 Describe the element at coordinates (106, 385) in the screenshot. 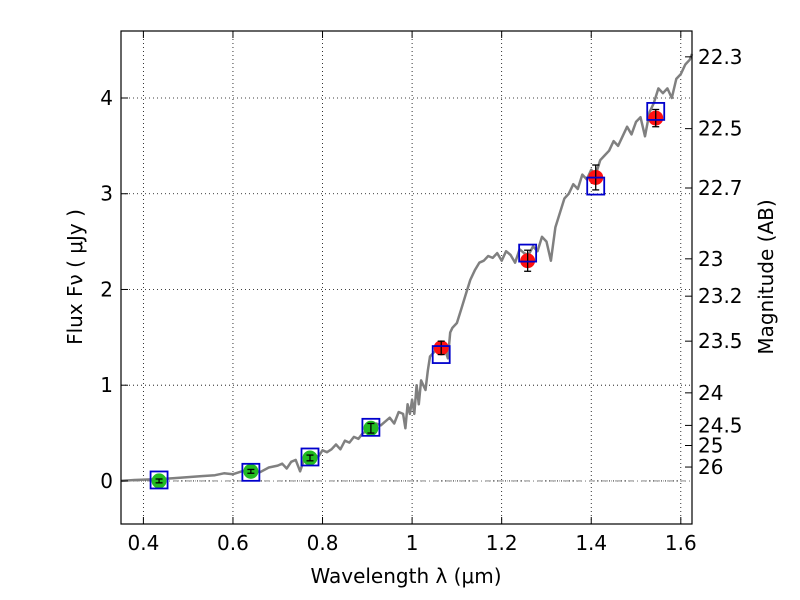

I see `y-tick-label: 1` at that location.